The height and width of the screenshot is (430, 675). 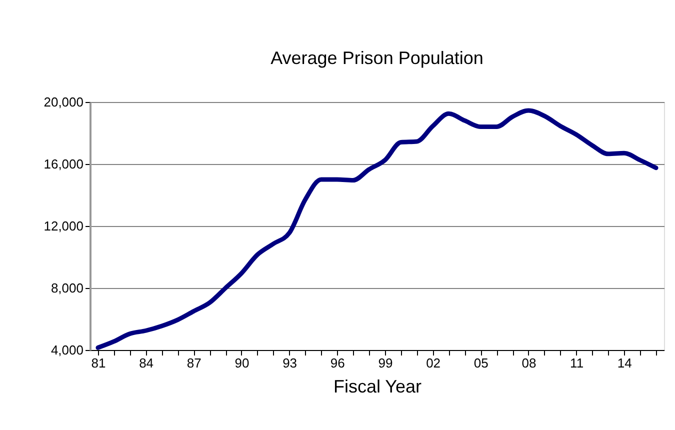 I want to click on x-tick-label: 84, so click(x=146, y=363).